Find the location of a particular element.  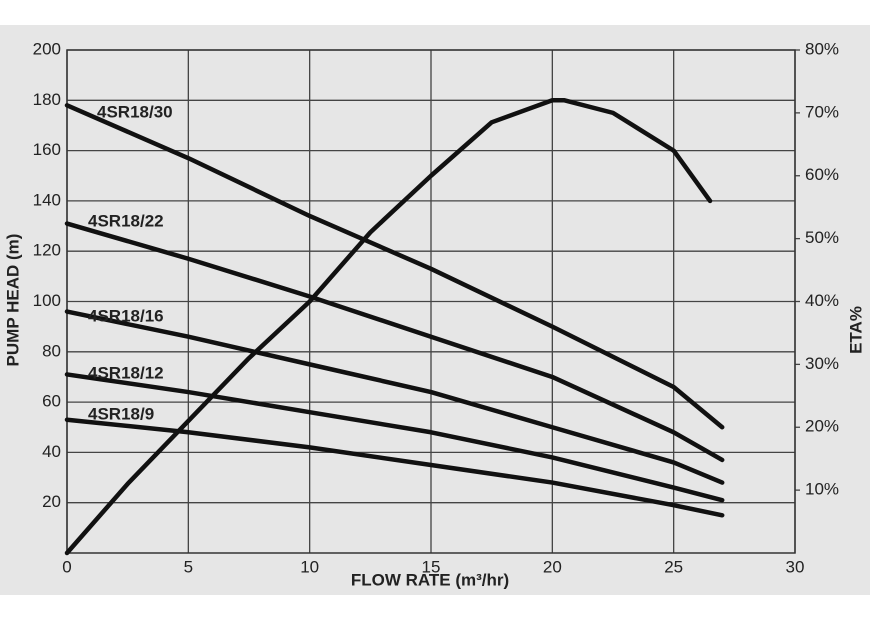

x-tick-label: 5 is located at coordinates (188, 566).